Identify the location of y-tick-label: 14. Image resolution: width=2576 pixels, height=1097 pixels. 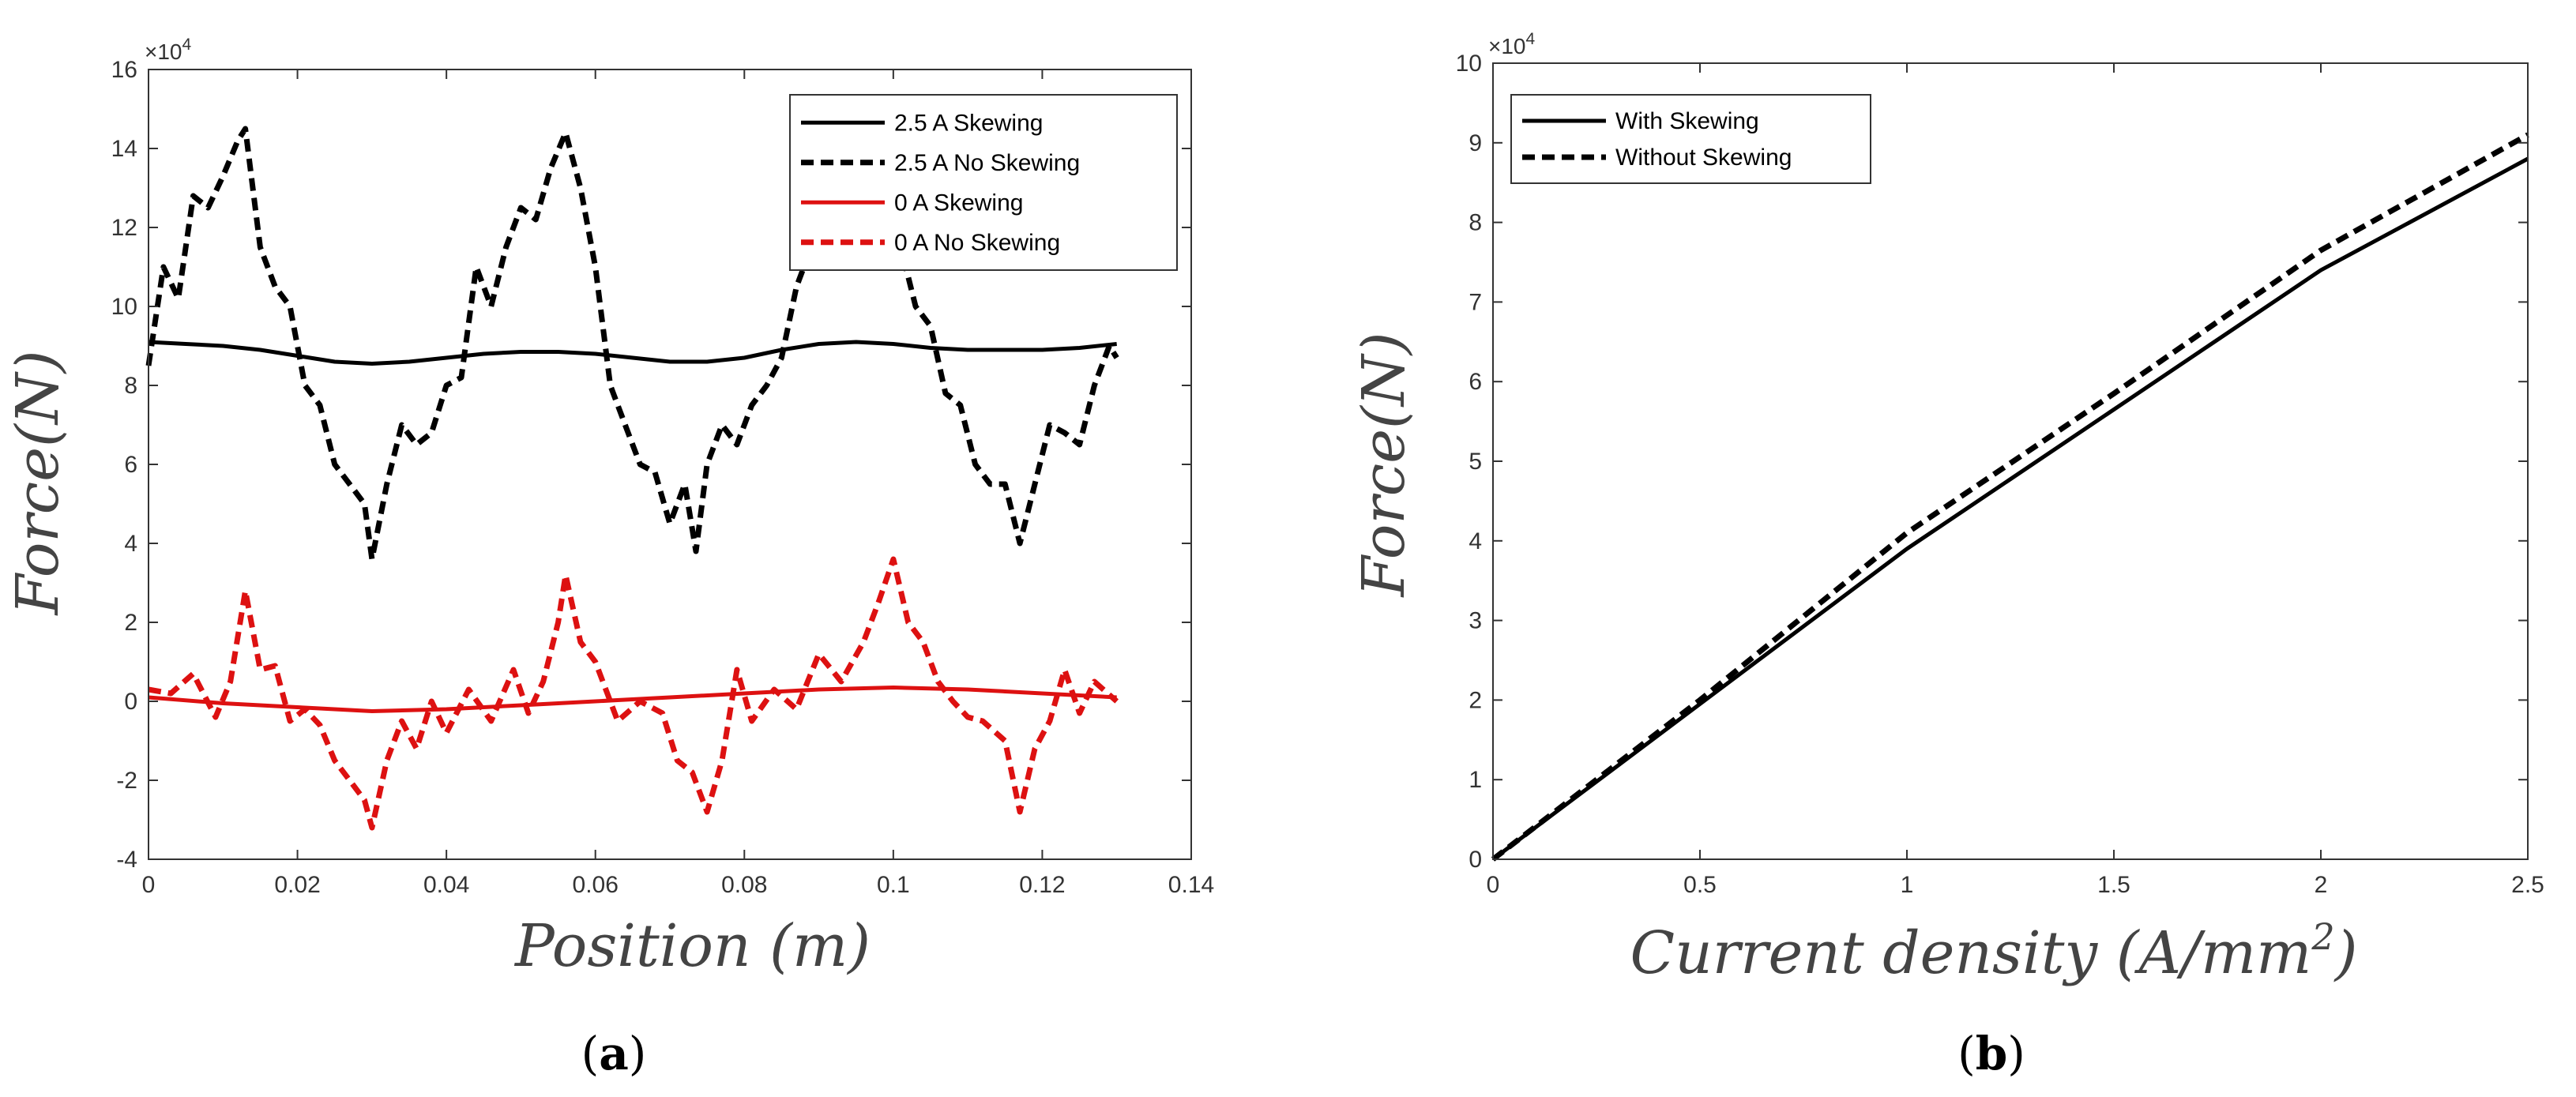
(124, 149).